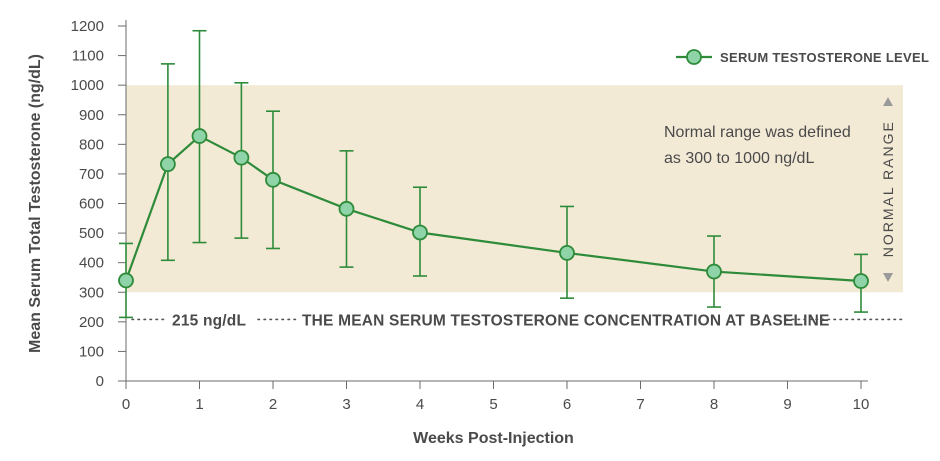  What do you see at coordinates (91, 174) in the screenshot?
I see `y-tick-label: 700` at bounding box center [91, 174].